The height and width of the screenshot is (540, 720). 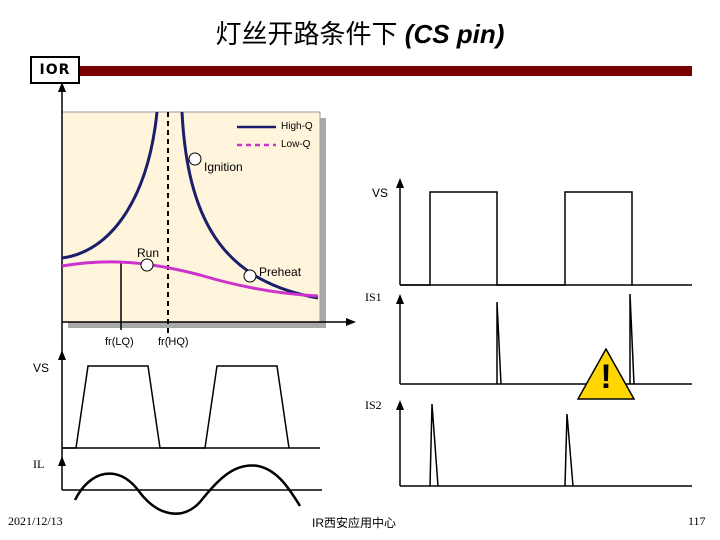 I want to click on run-label: Run, so click(x=148, y=253).